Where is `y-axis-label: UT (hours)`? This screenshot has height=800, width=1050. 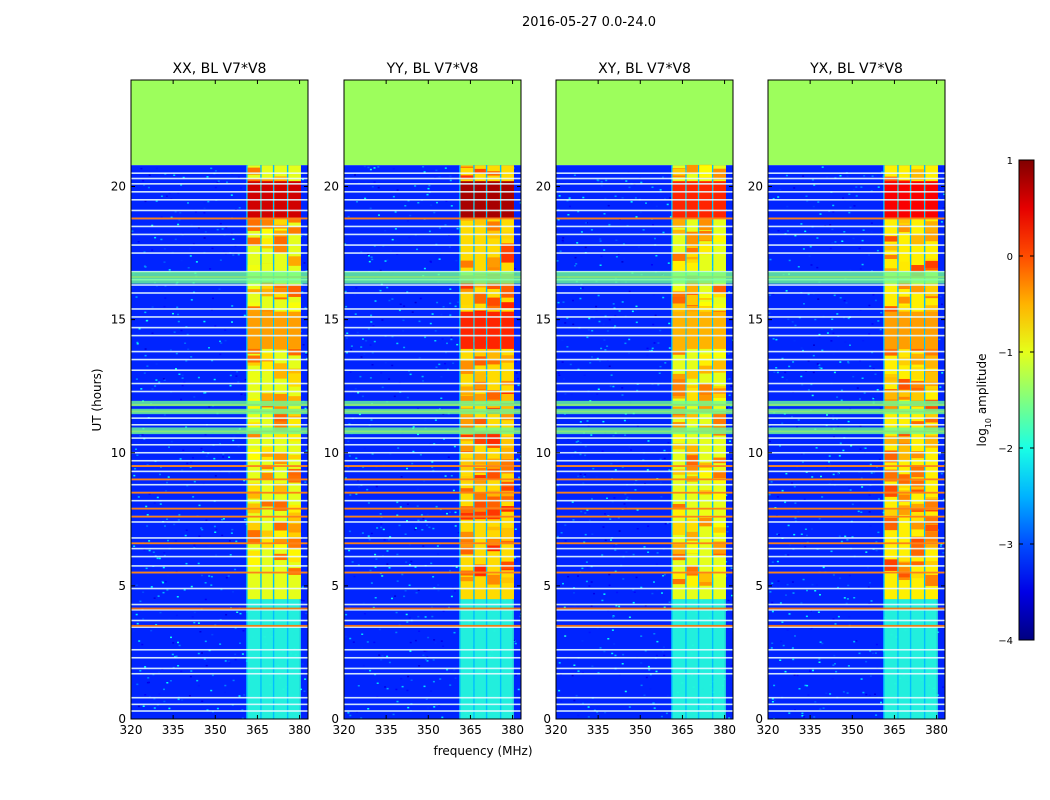
y-axis-label: UT (hours) is located at coordinates (97, 399).